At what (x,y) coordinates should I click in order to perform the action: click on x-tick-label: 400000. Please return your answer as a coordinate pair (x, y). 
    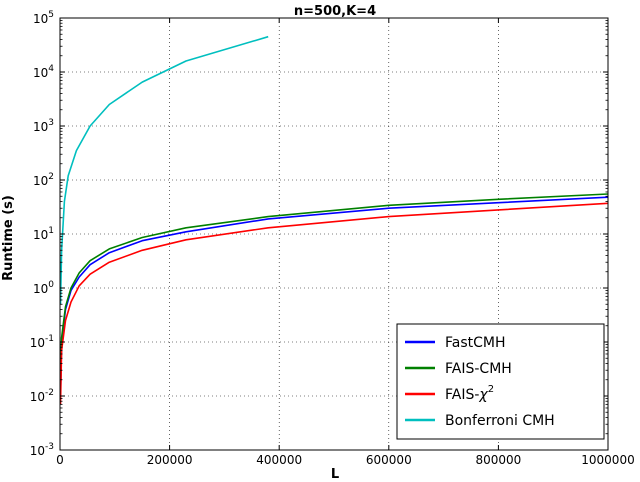
    Looking at the image, I should click on (279, 460).